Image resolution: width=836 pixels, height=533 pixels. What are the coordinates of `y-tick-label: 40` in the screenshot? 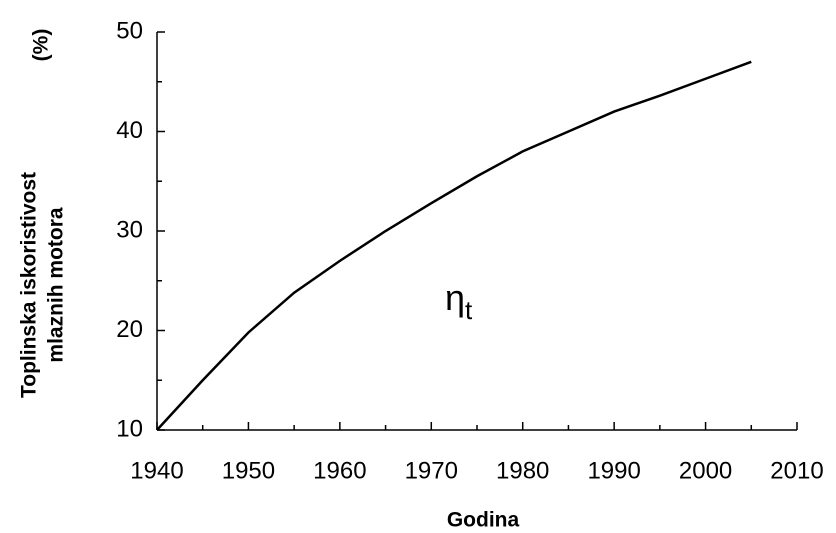 It's located at (129, 130).